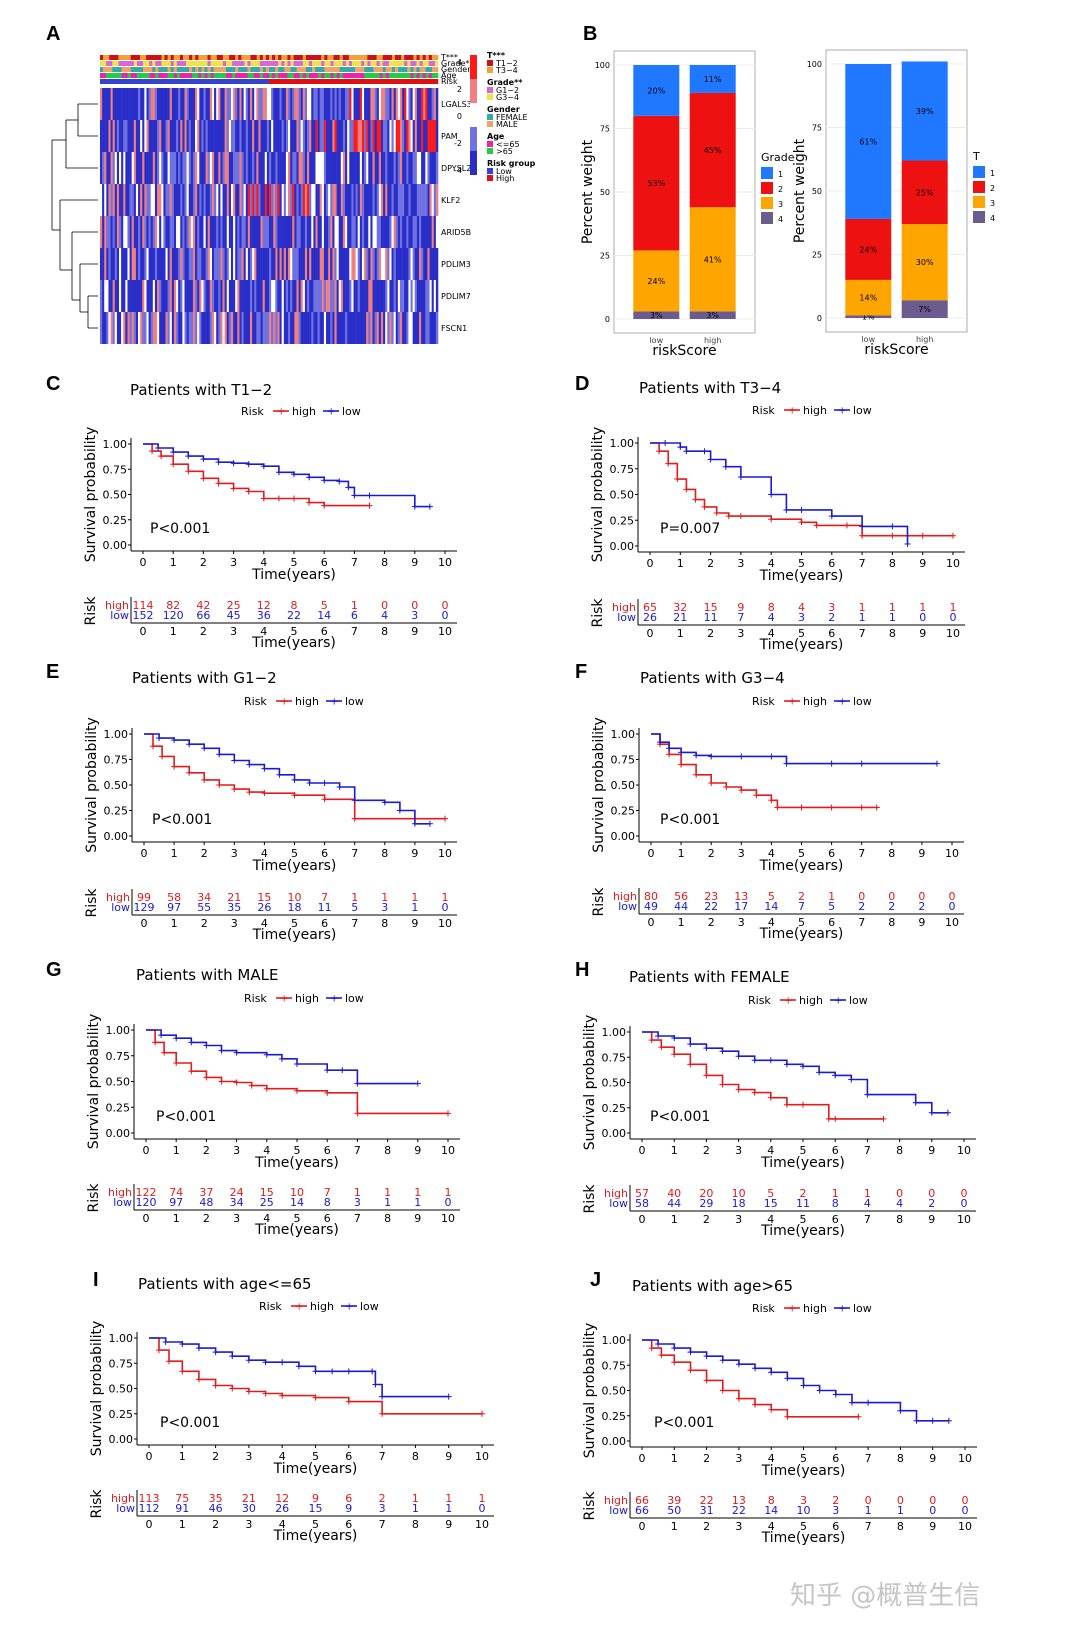  What do you see at coordinates (802, 1231) in the screenshot?
I see `table-x-axis-title: Time(years)` at bounding box center [802, 1231].